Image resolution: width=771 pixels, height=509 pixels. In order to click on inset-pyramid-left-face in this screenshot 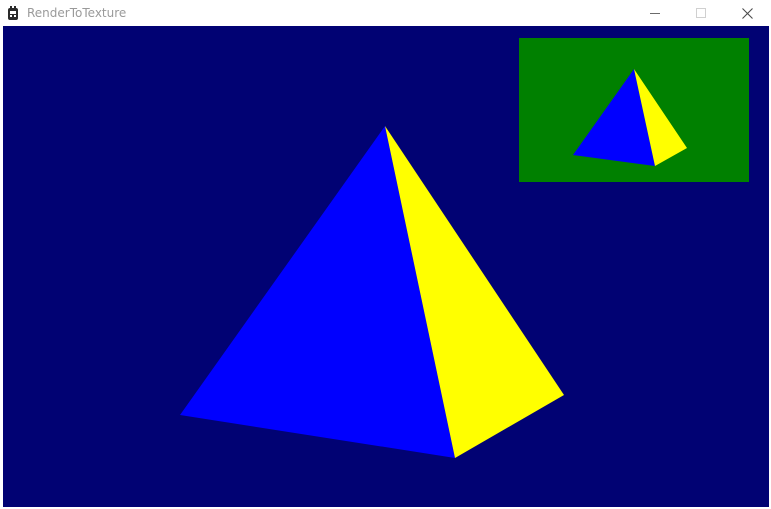, I will do `click(614, 117)`.